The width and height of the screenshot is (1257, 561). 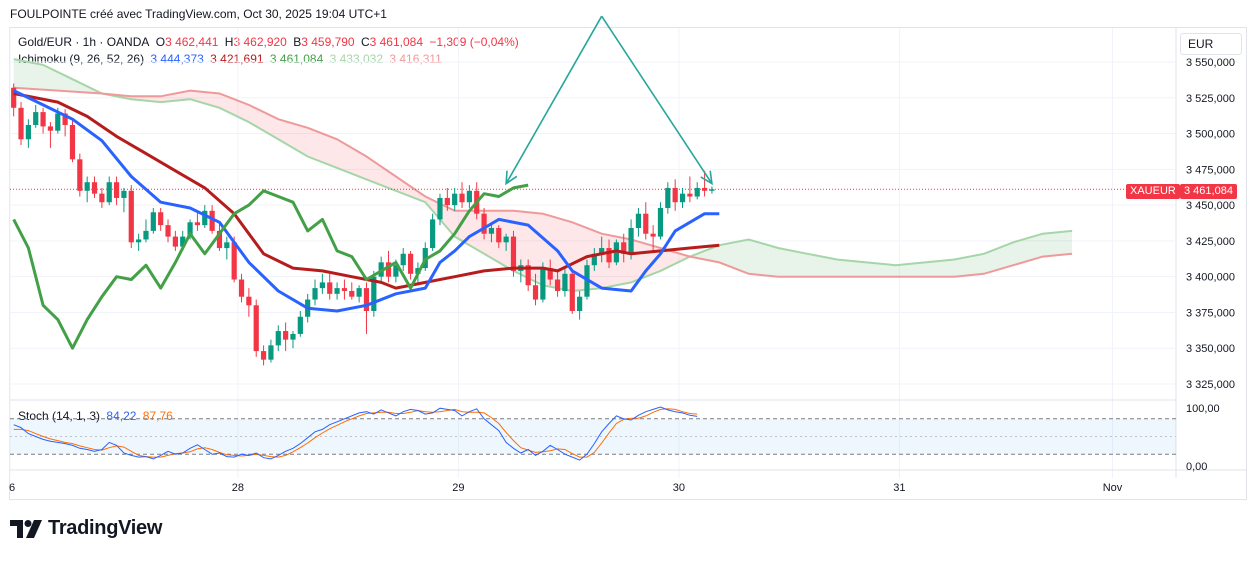 I want to click on currency-selector: EUR, so click(x=1211, y=44).